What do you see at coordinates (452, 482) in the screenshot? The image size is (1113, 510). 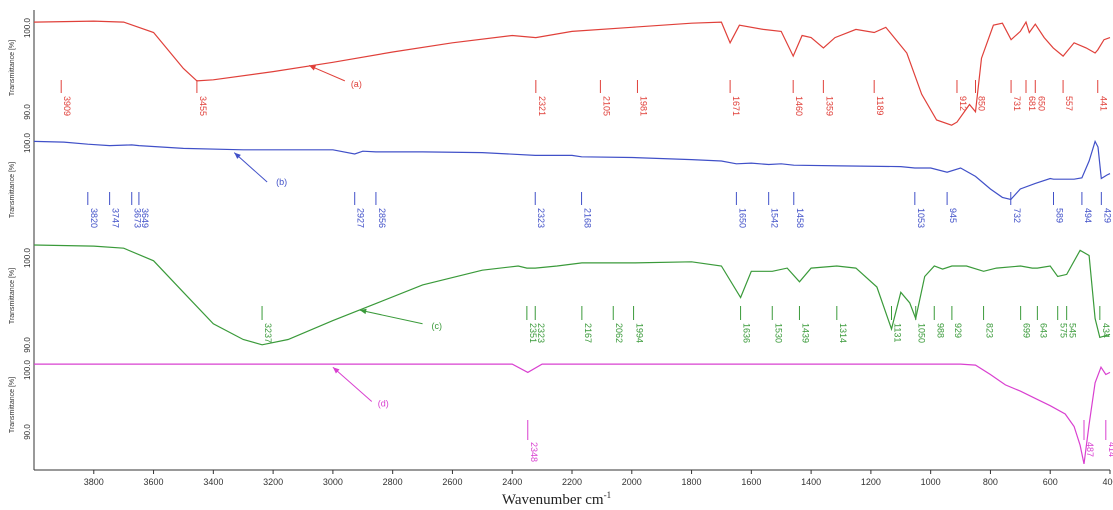 I see `x-tick-label: 2600` at bounding box center [452, 482].